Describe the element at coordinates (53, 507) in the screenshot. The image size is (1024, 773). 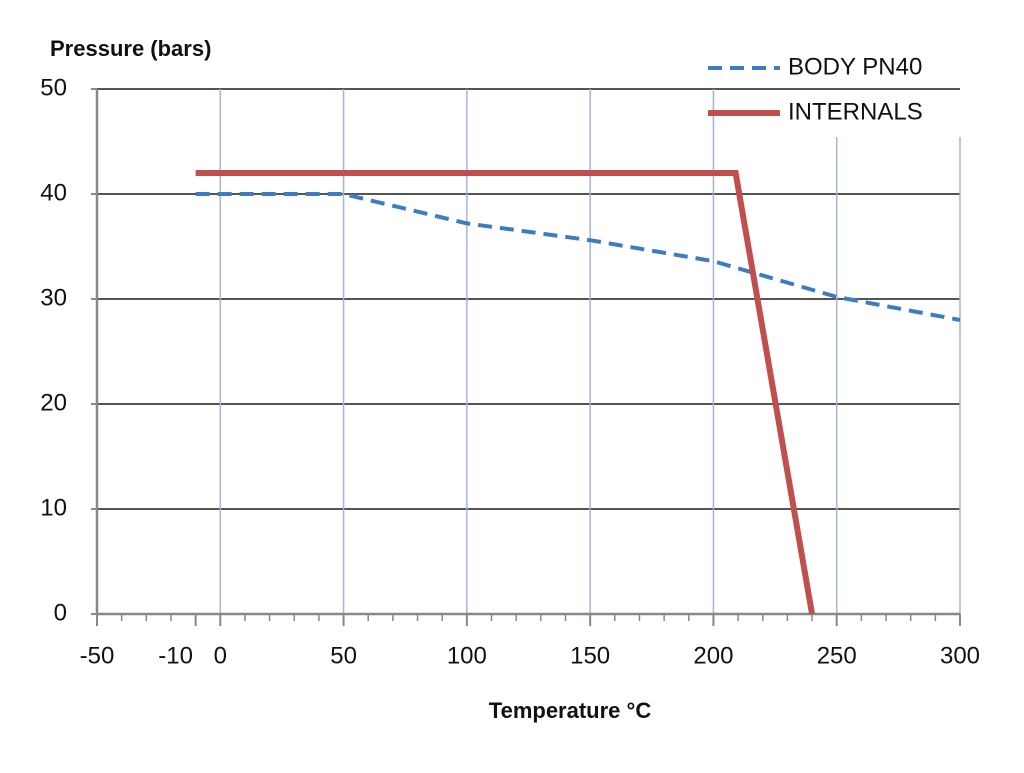
I see `y-tick-label: 10` at that location.